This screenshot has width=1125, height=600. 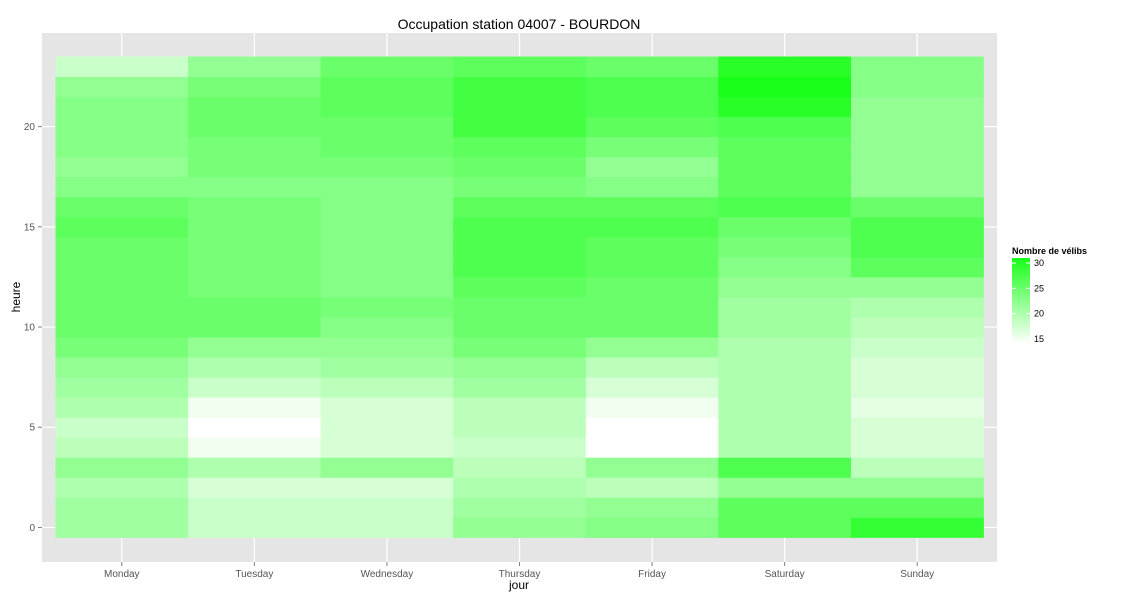 I want to click on x-axis-title: jour, so click(x=518, y=585).